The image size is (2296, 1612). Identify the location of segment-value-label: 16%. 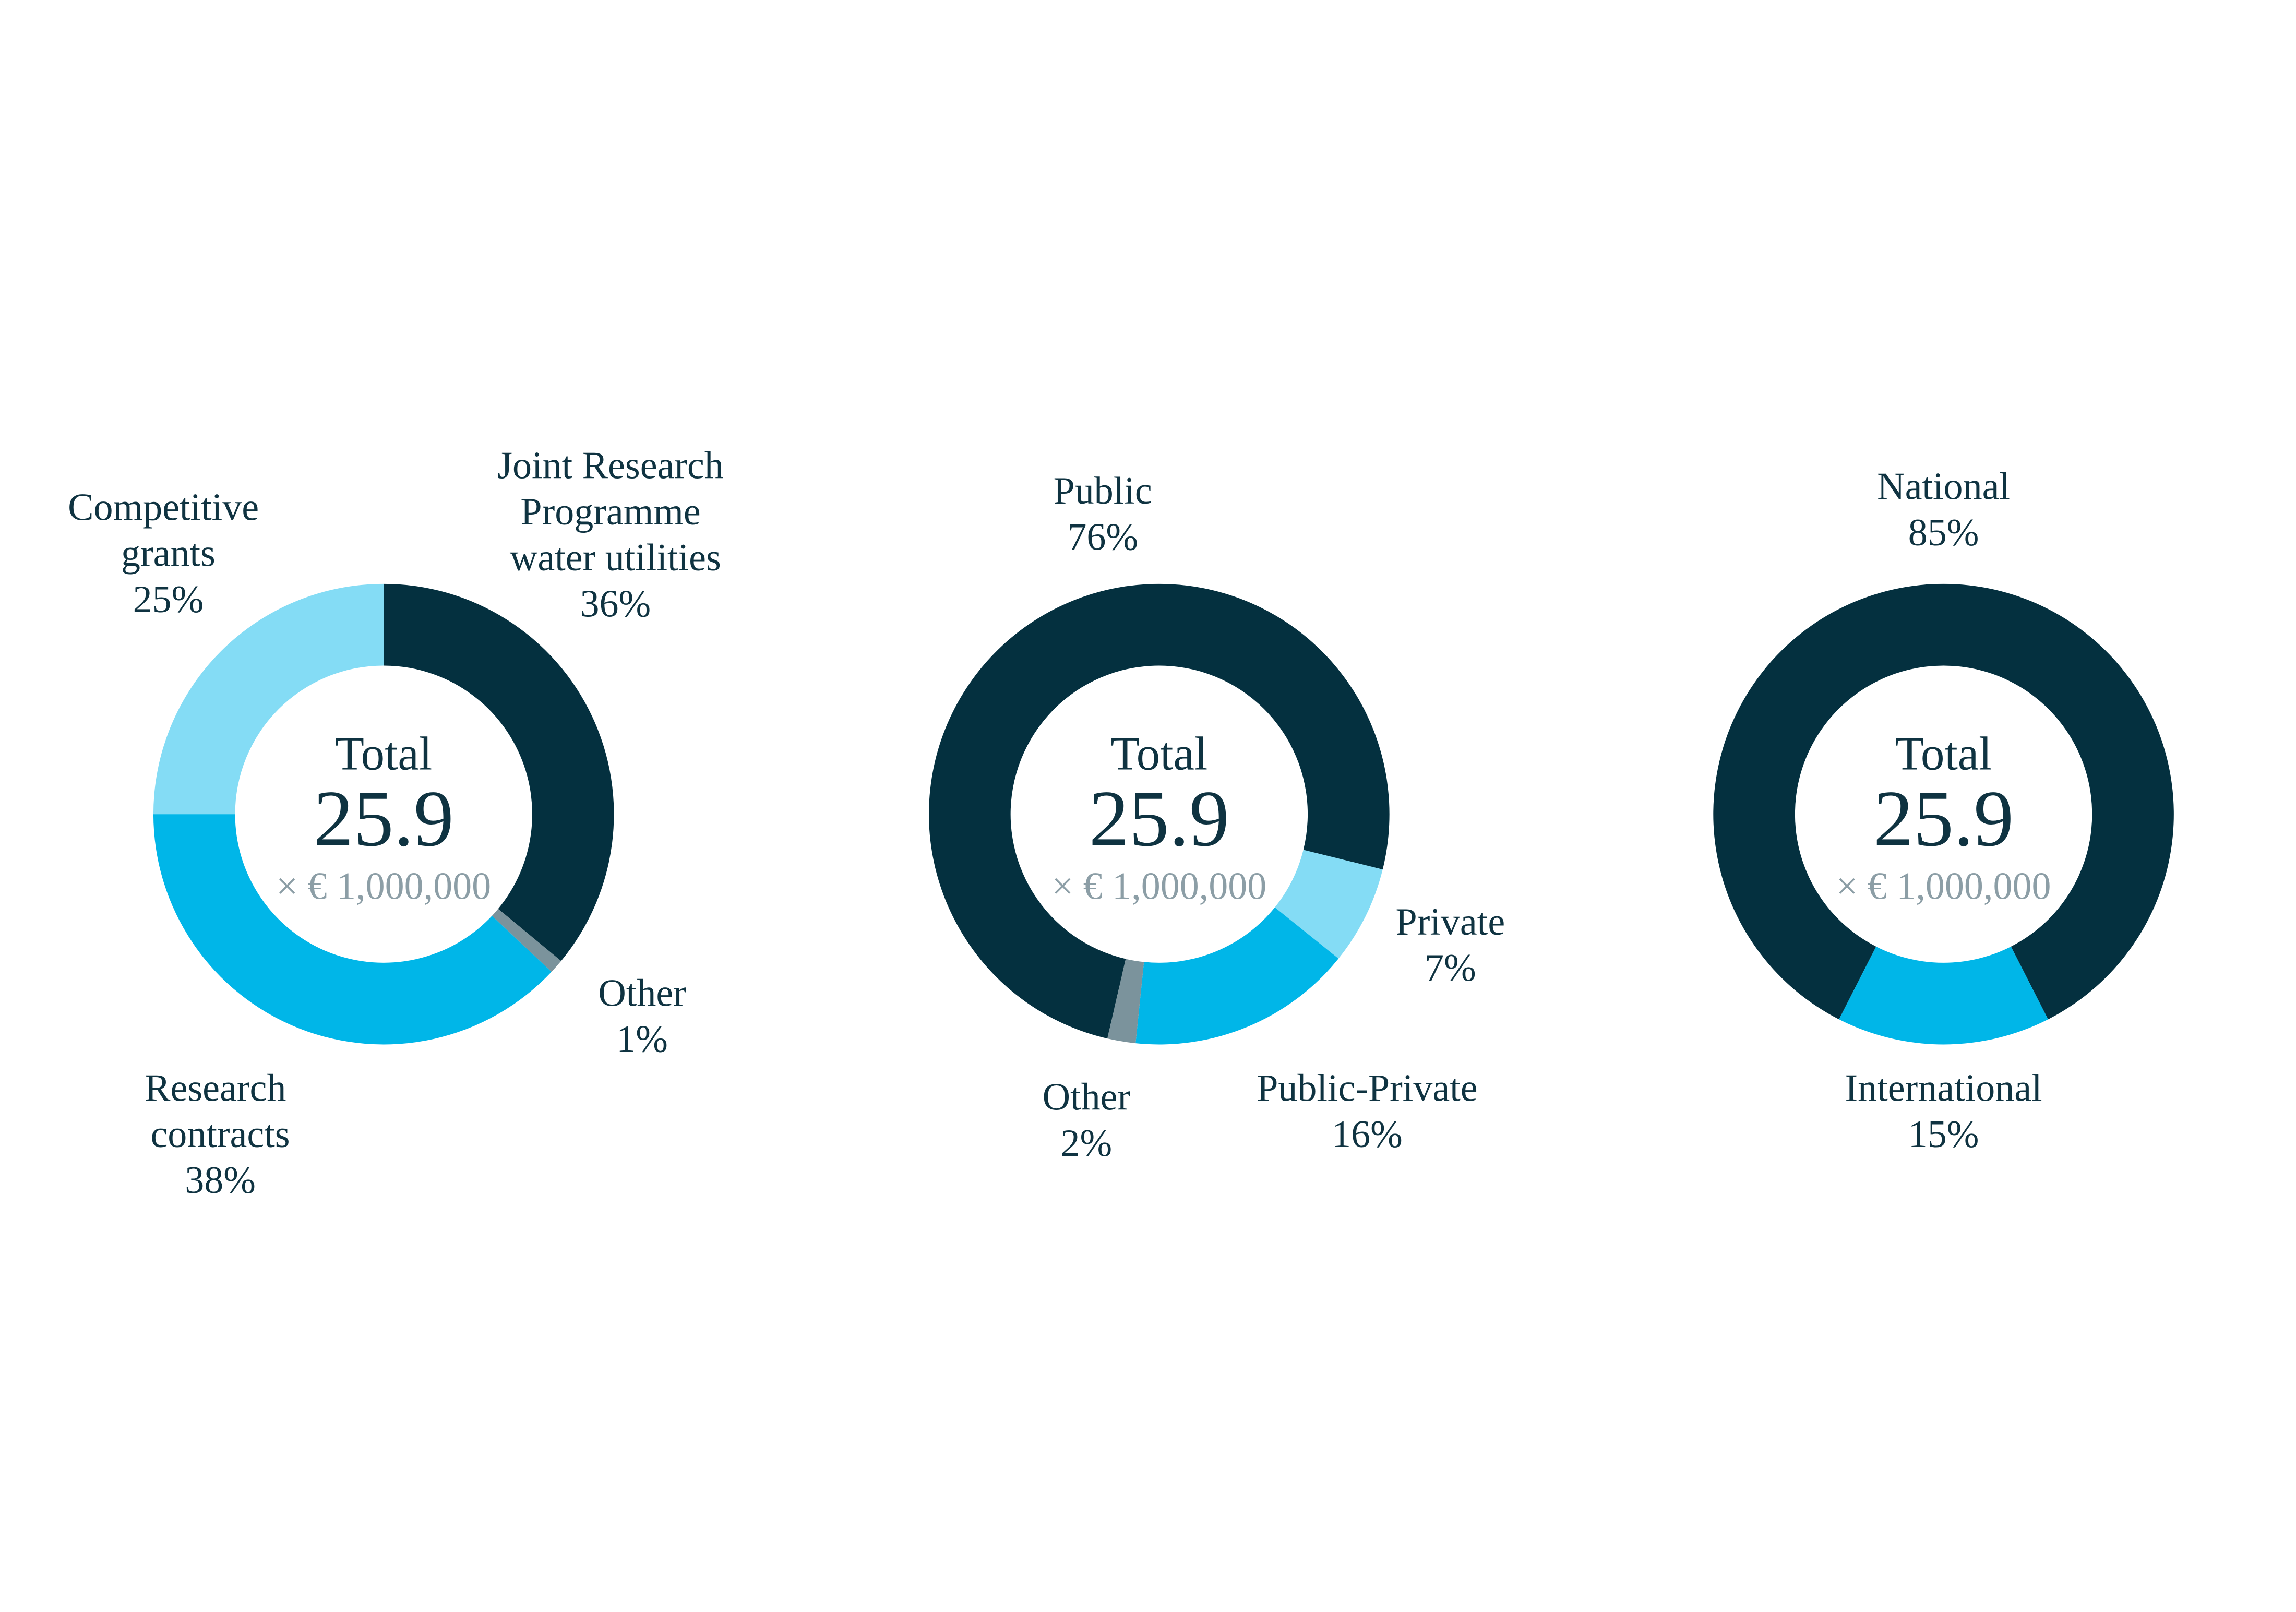
(1367, 1134).